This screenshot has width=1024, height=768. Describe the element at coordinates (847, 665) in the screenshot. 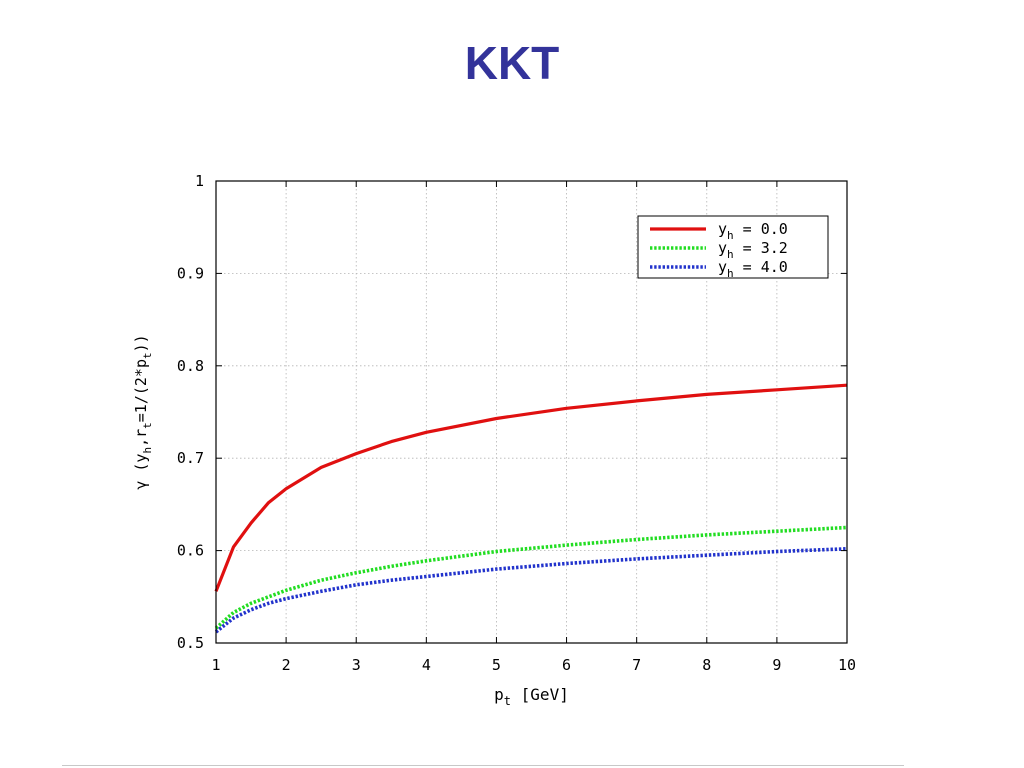

I see `x-tick-label: 10` at that location.